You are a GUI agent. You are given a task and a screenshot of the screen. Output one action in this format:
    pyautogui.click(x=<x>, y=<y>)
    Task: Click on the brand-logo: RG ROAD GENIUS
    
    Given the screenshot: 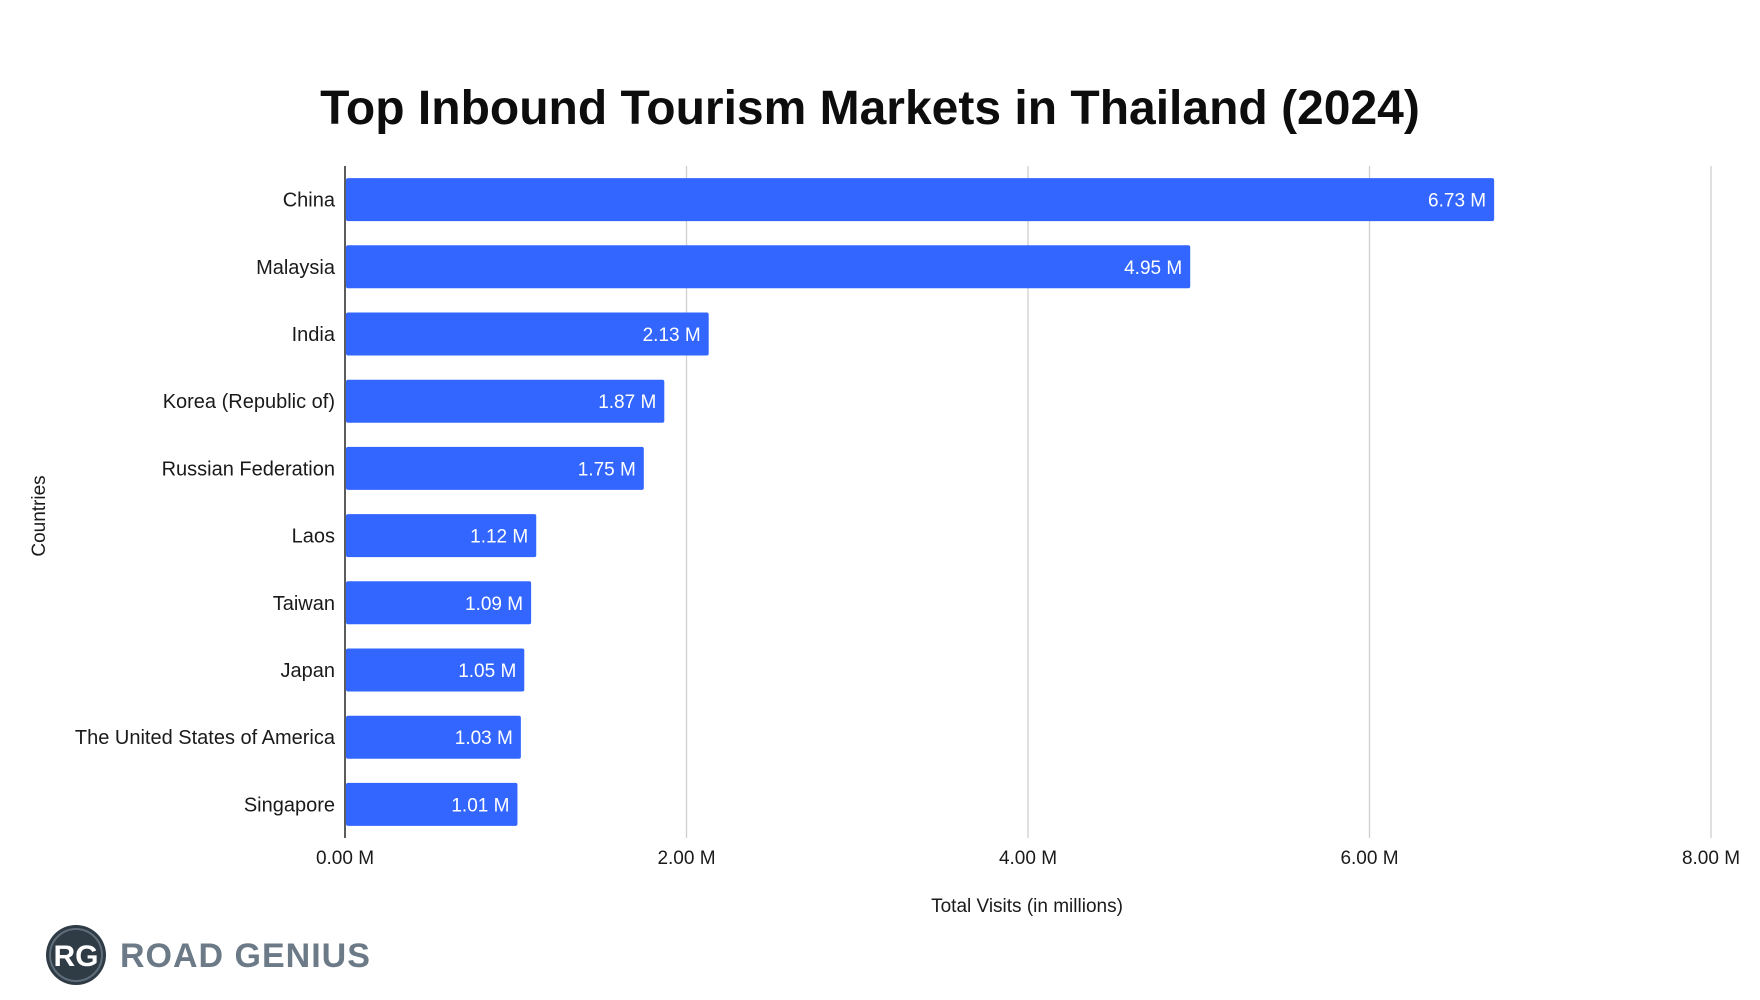 What is the action you would take?
    pyautogui.click(x=208, y=955)
    